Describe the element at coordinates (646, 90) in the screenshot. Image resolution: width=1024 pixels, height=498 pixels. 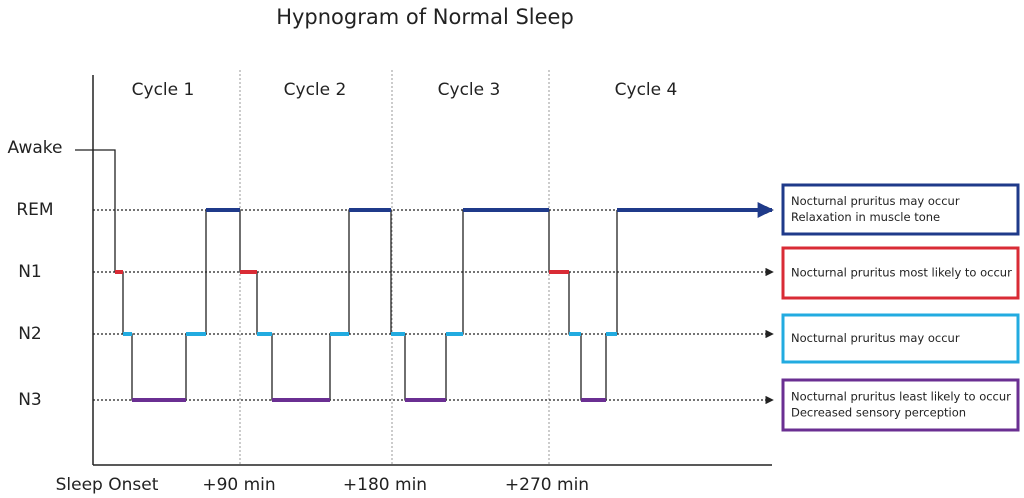
I see `cycle-label: Cycle 4` at that location.